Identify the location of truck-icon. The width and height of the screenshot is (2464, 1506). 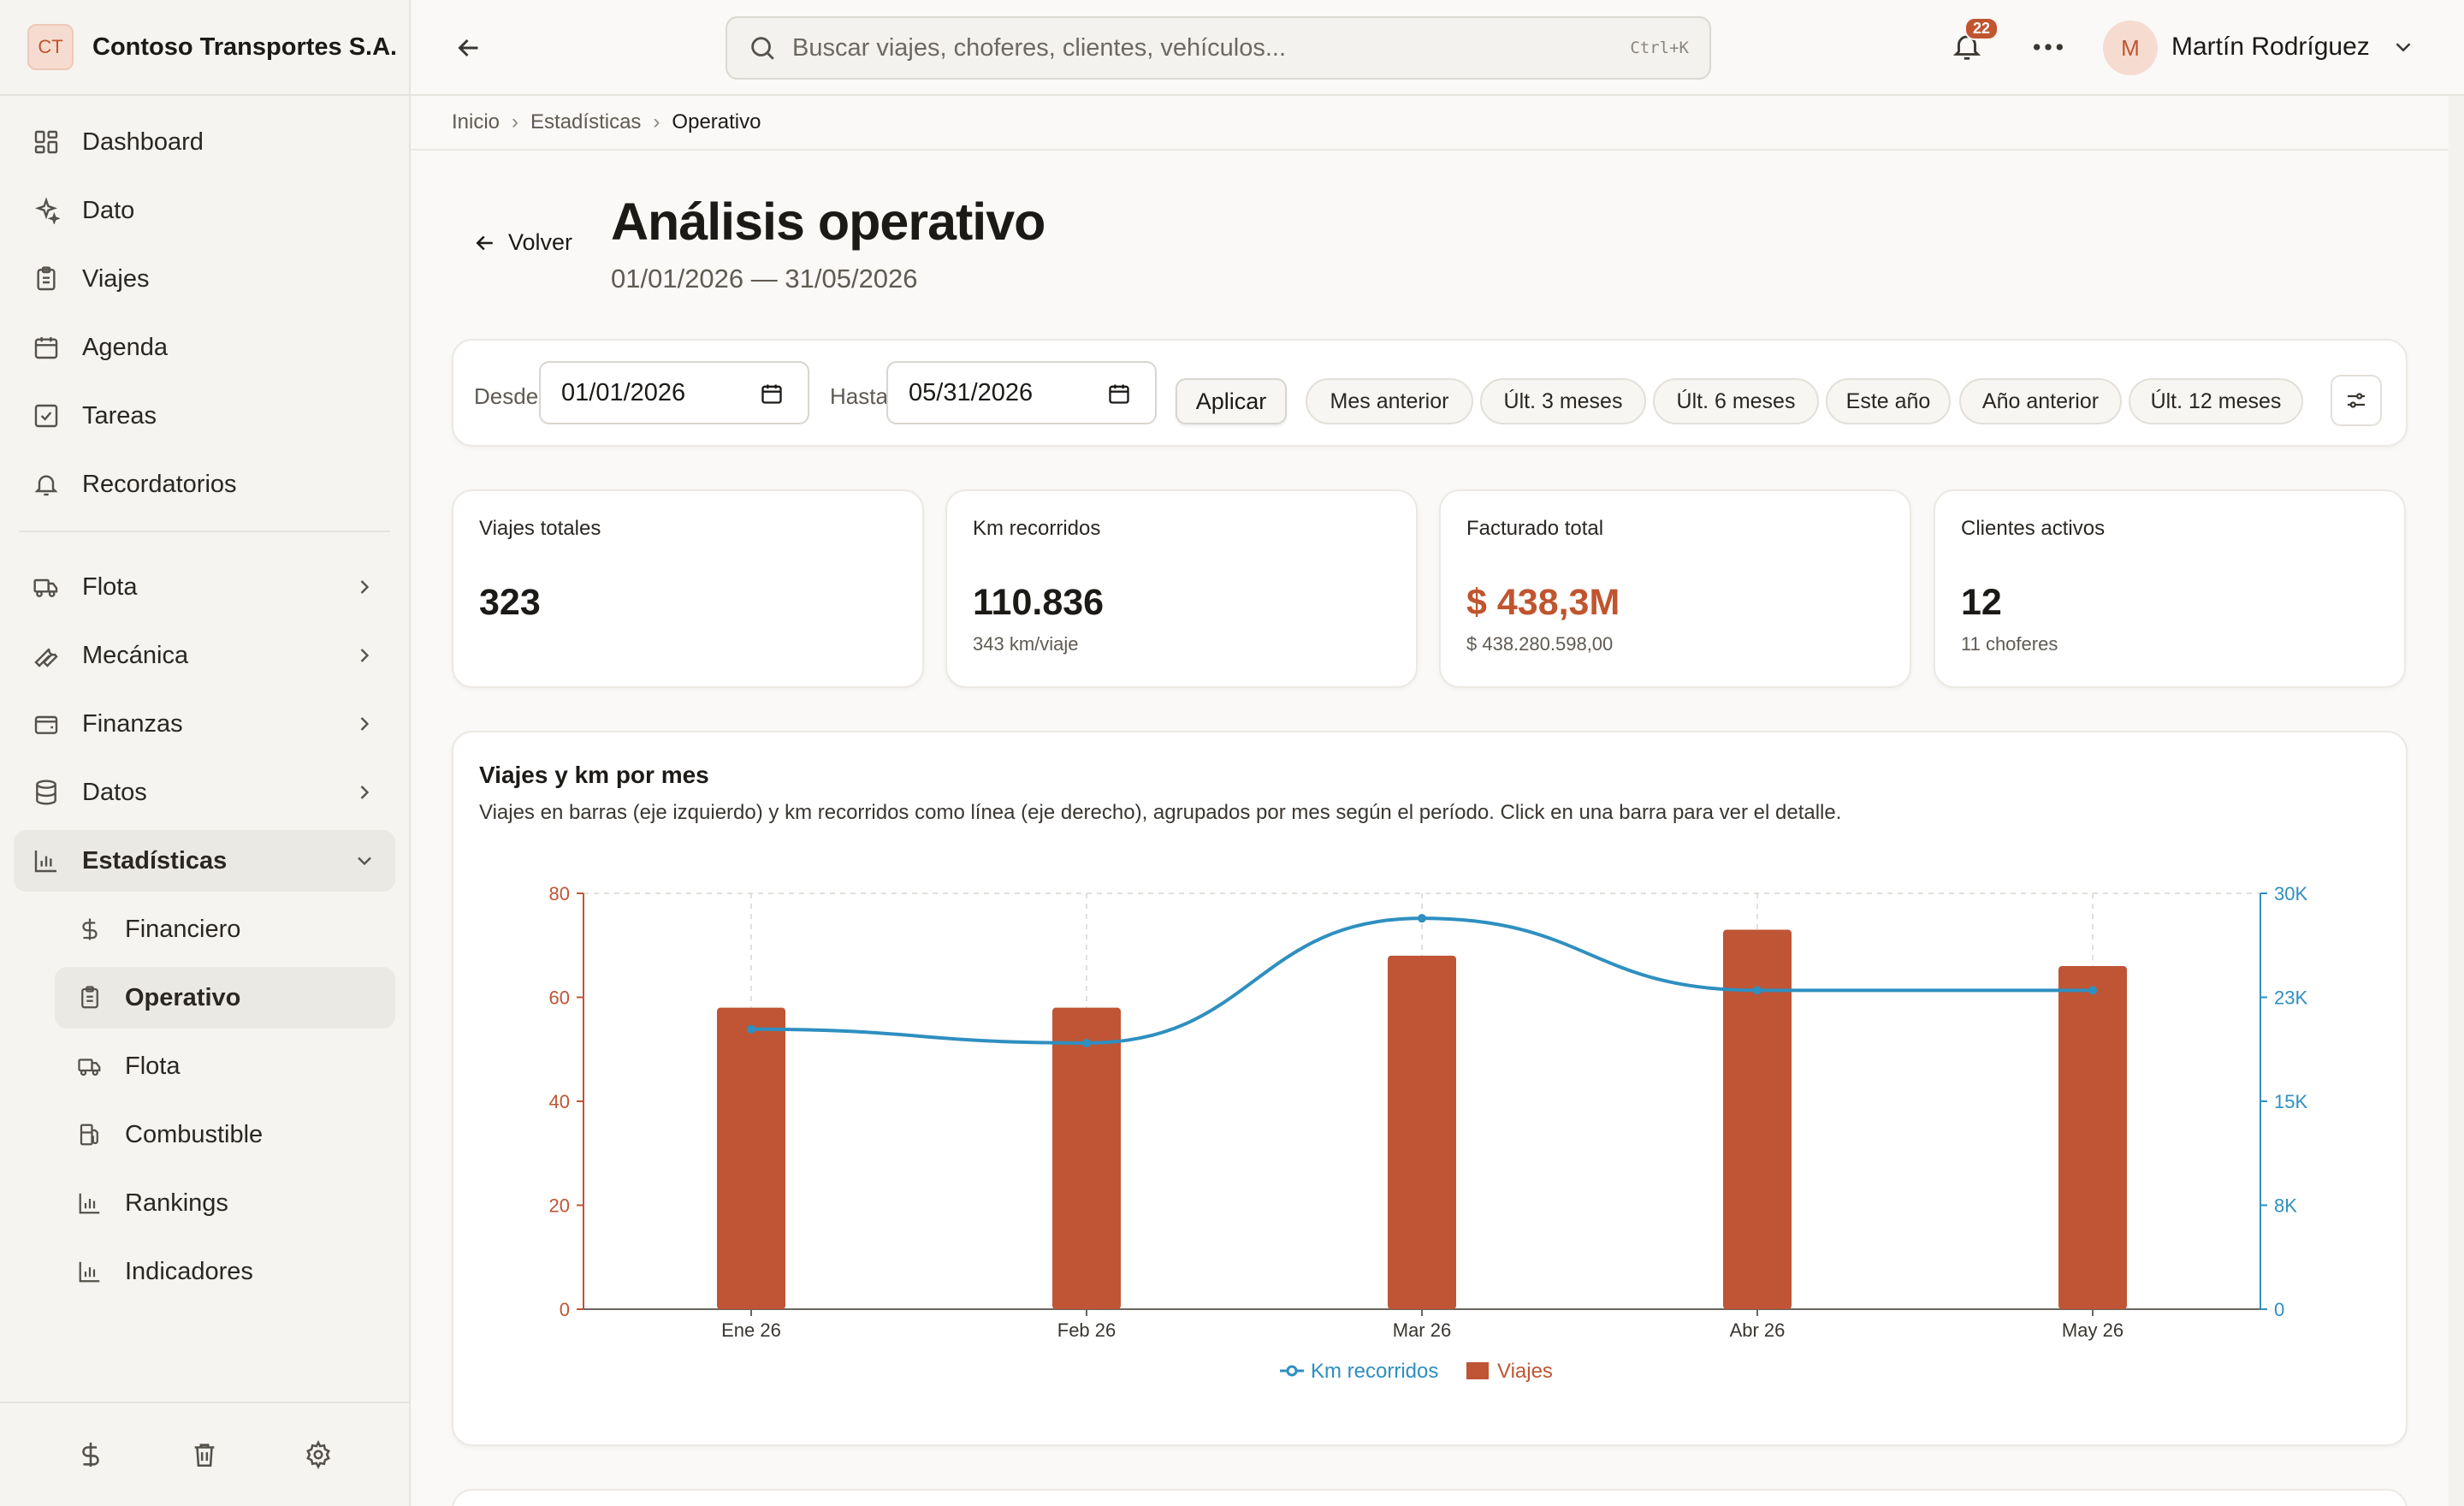
(46, 587).